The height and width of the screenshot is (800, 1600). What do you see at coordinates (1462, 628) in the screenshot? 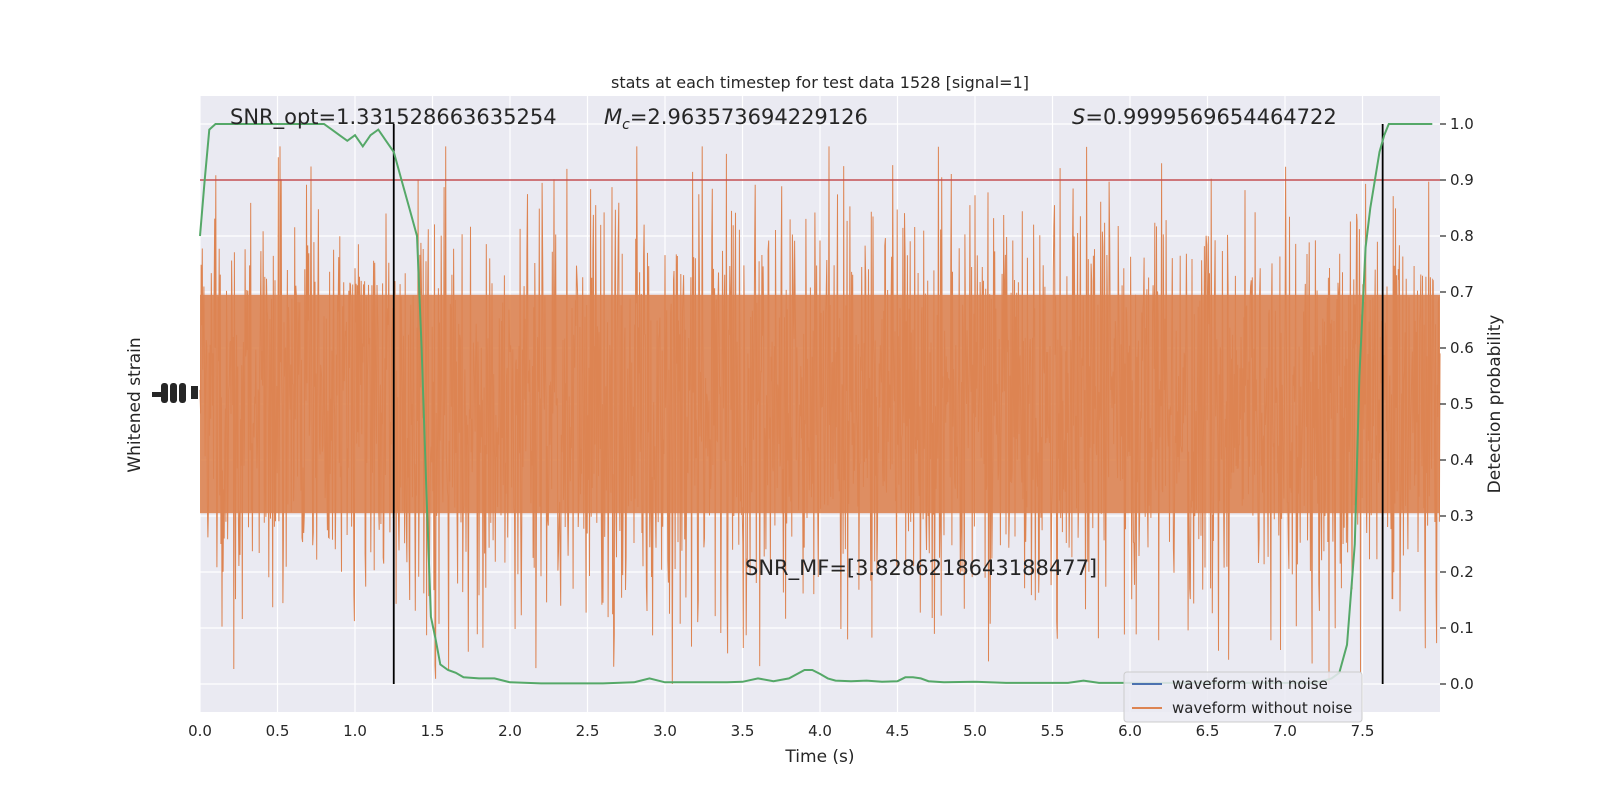
I see `y-tick-label: 0.1` at bounding box center [1462, 628].